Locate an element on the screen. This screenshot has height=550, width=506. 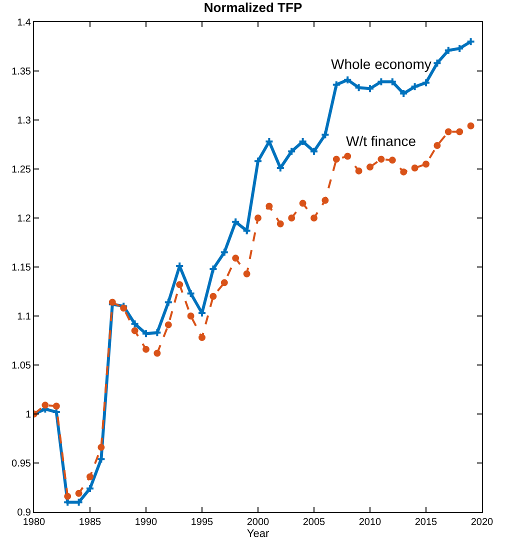
y-tick-label: 1.2 is located at coordinates (24, 219).